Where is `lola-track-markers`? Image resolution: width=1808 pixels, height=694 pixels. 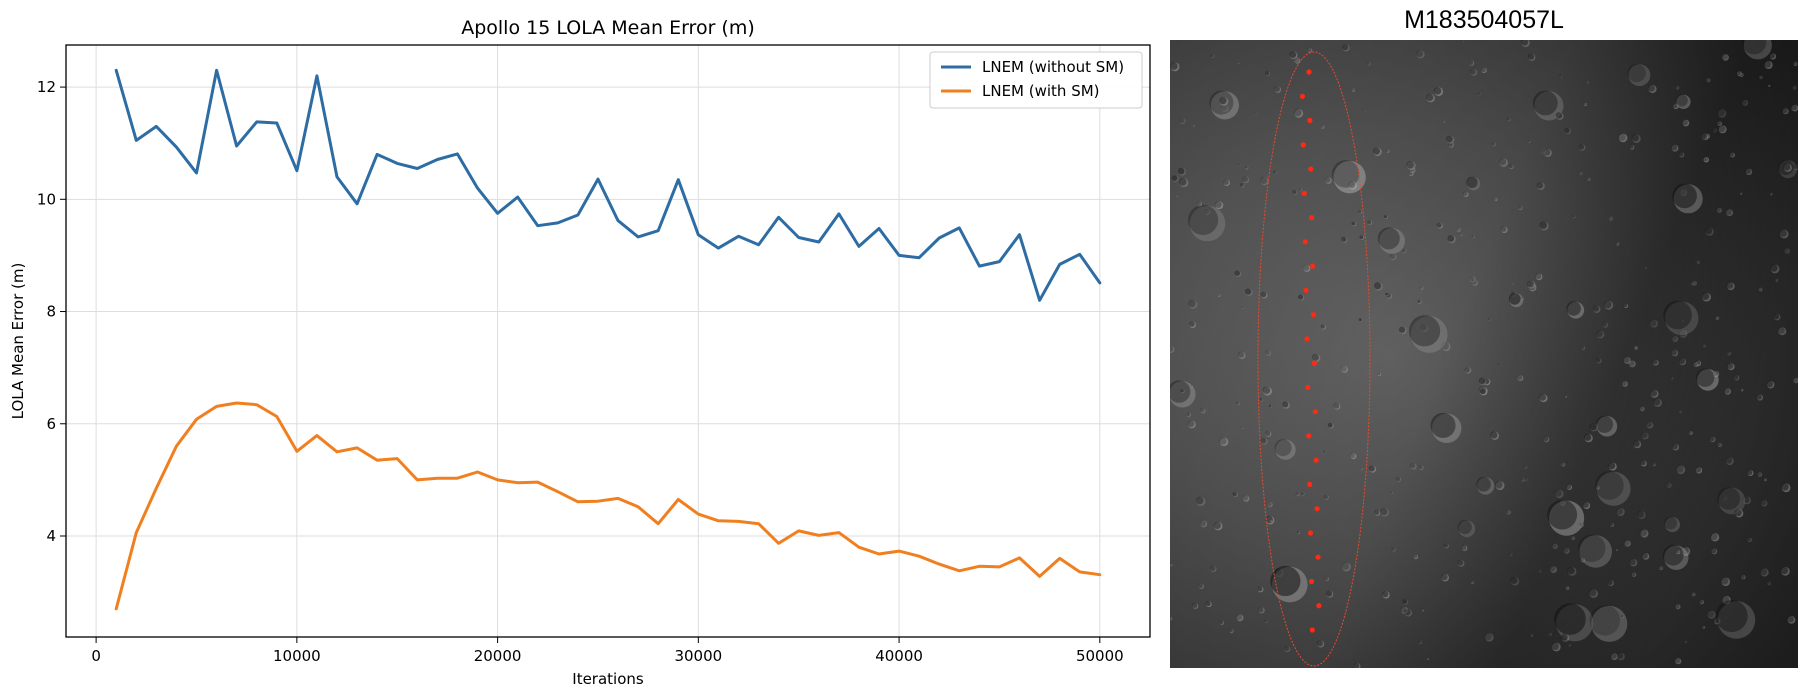
lola-track-markers is located at coordinates (1310, 351).